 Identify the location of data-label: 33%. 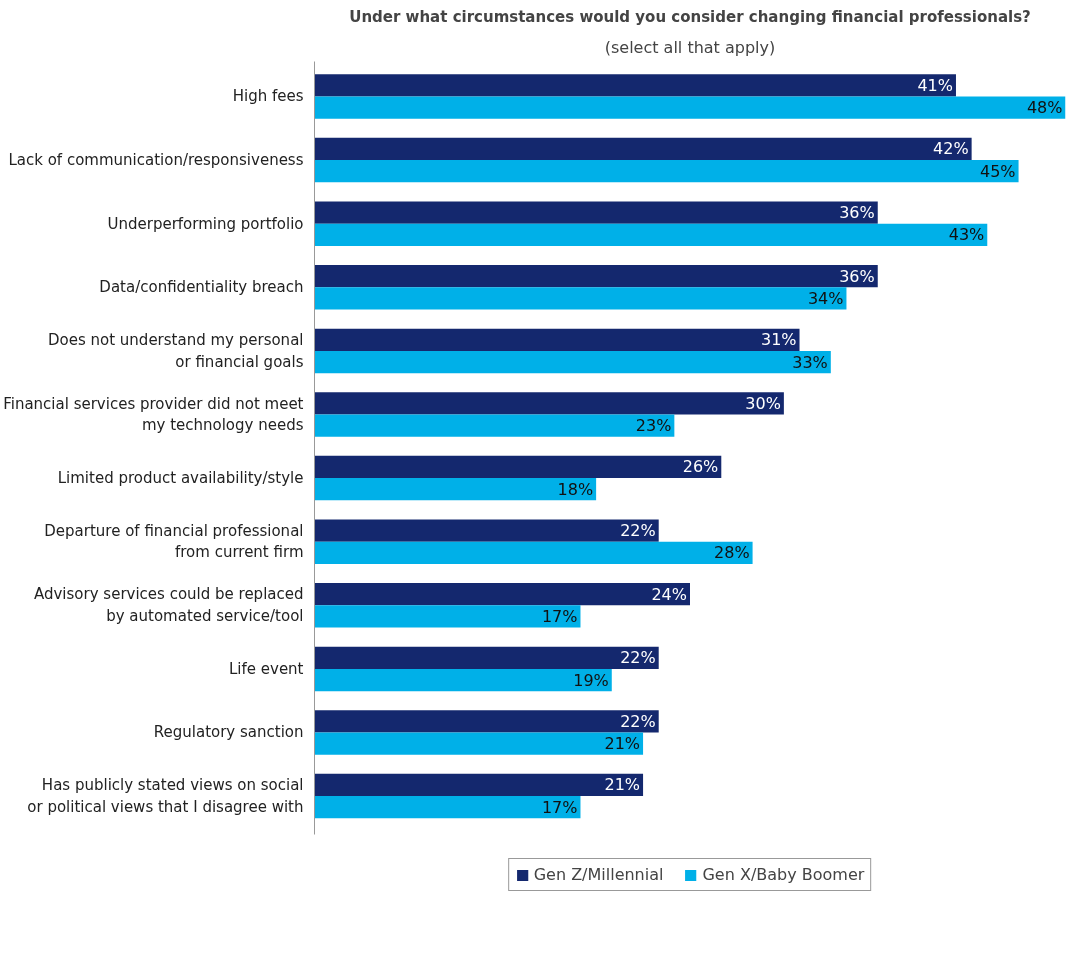
(810, 362).